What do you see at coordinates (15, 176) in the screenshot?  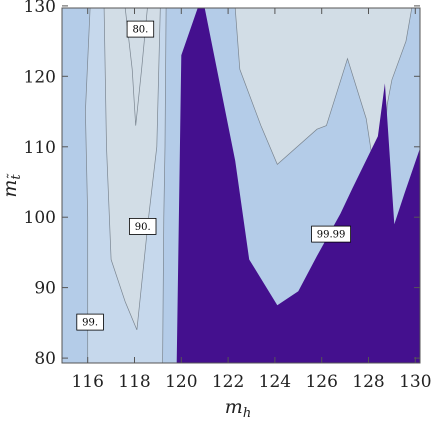 I see `y-axis-label-subscript: t̃` at bounding box center [15, 176].